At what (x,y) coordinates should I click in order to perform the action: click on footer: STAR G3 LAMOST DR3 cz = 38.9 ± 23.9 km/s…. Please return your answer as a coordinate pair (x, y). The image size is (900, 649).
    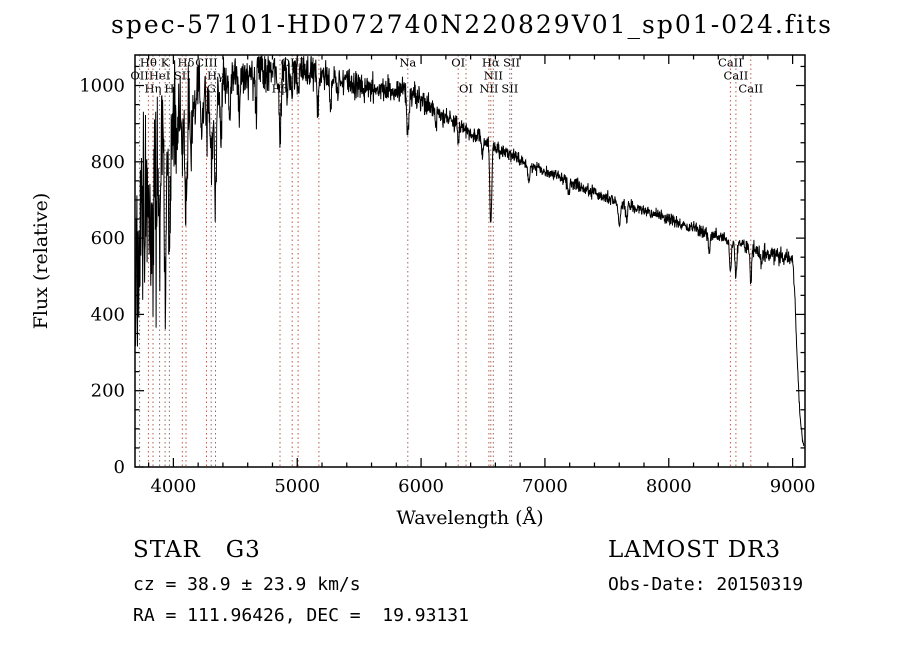
    Looking at the image, I should click on (468, 581).